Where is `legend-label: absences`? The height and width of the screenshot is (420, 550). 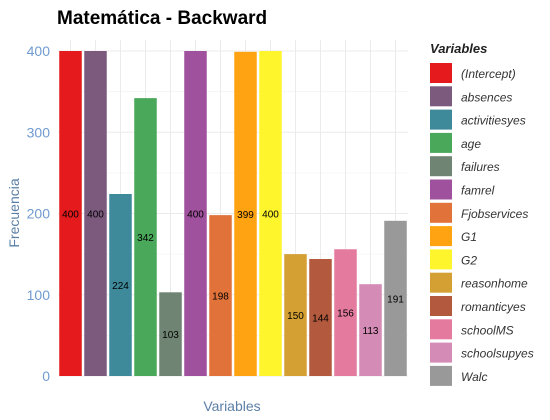 legend-label: absences is located at coordinates (486, 97).